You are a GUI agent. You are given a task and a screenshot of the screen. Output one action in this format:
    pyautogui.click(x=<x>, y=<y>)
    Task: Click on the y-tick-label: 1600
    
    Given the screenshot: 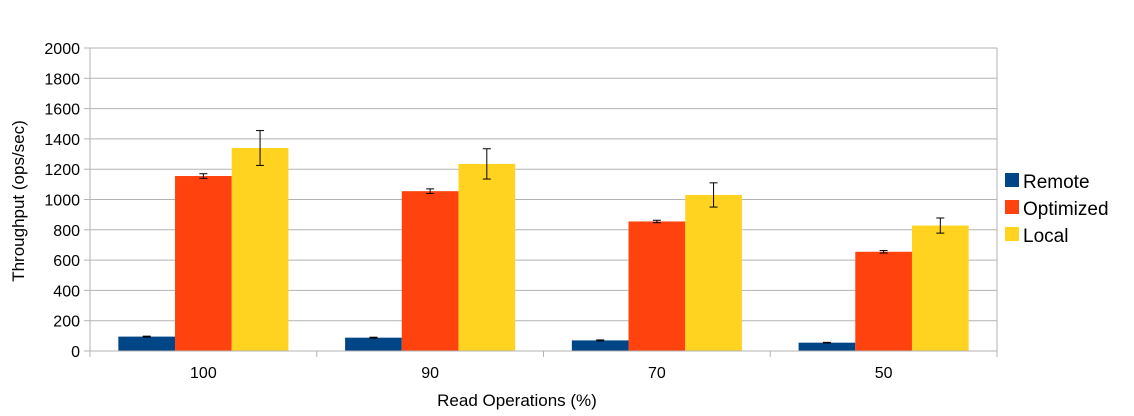 What is the action you would take?
    pyautogui.click(x=62, y=110)
    